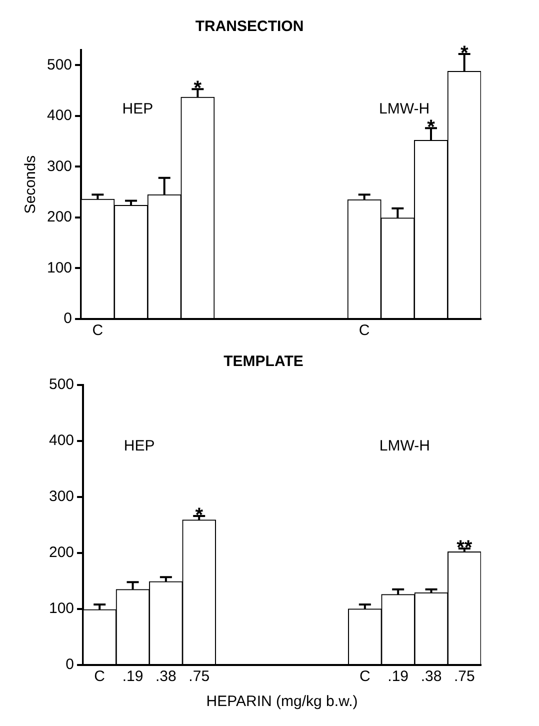 The height and width of the screenshot is (726, 539). Describe the element at coordinates (464, 548) in the screenshot. I see `data-label: **` at that location.